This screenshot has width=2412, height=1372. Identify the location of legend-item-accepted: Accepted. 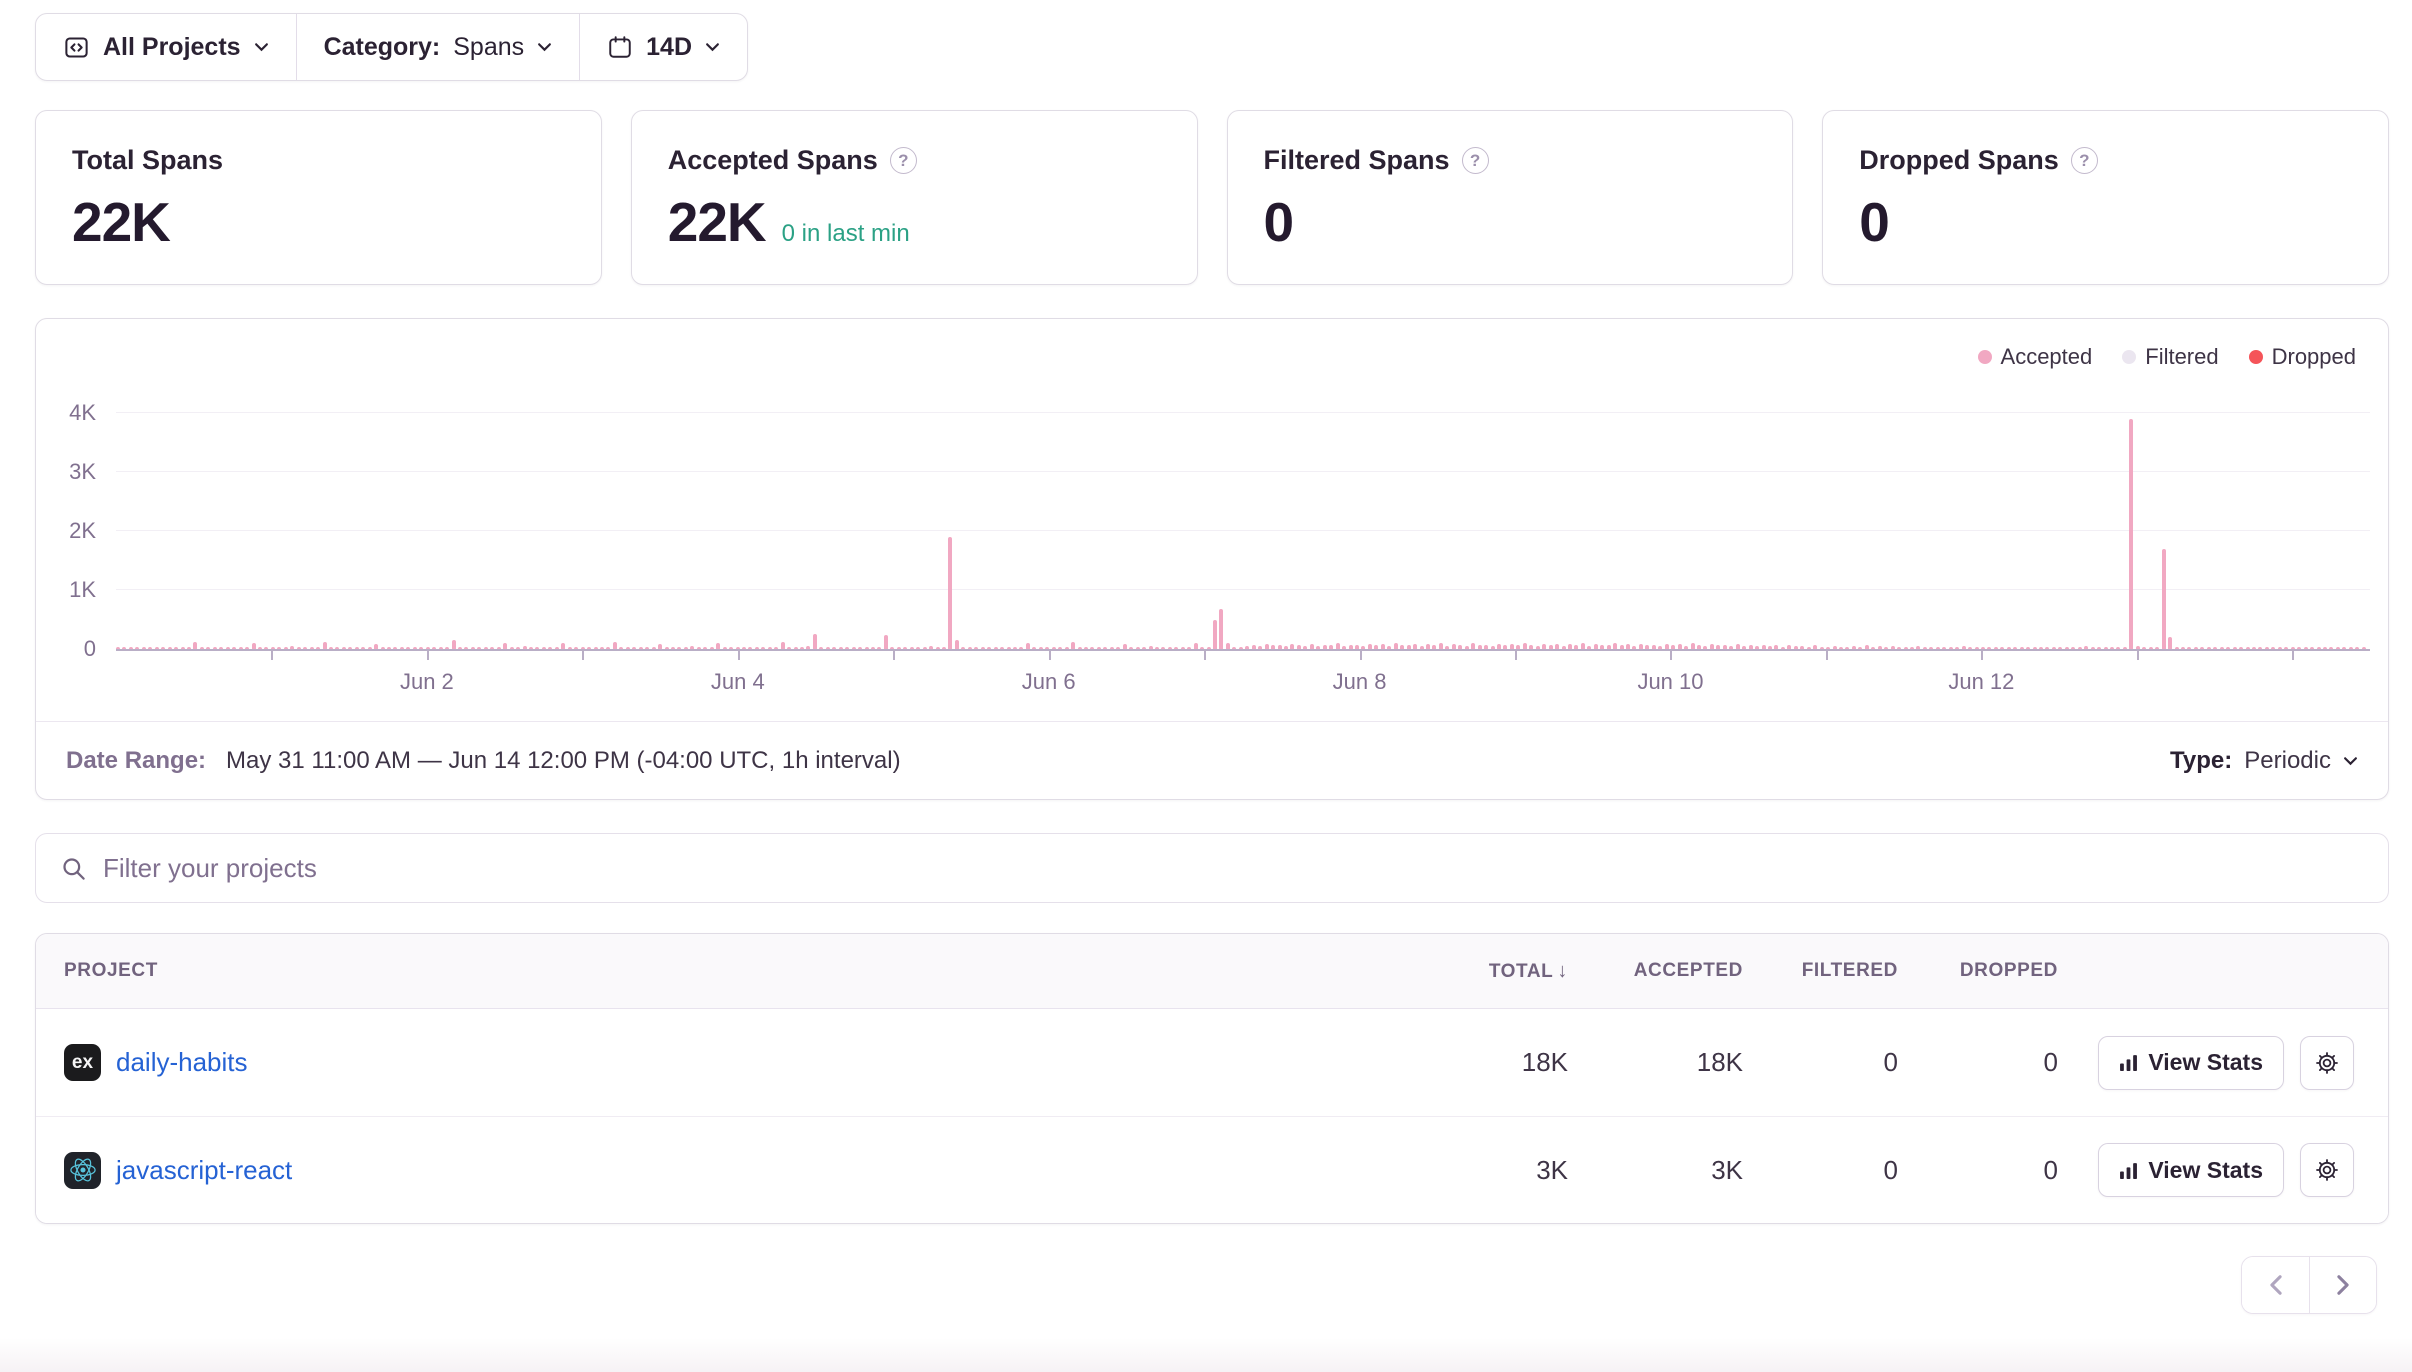
(2034, 357).